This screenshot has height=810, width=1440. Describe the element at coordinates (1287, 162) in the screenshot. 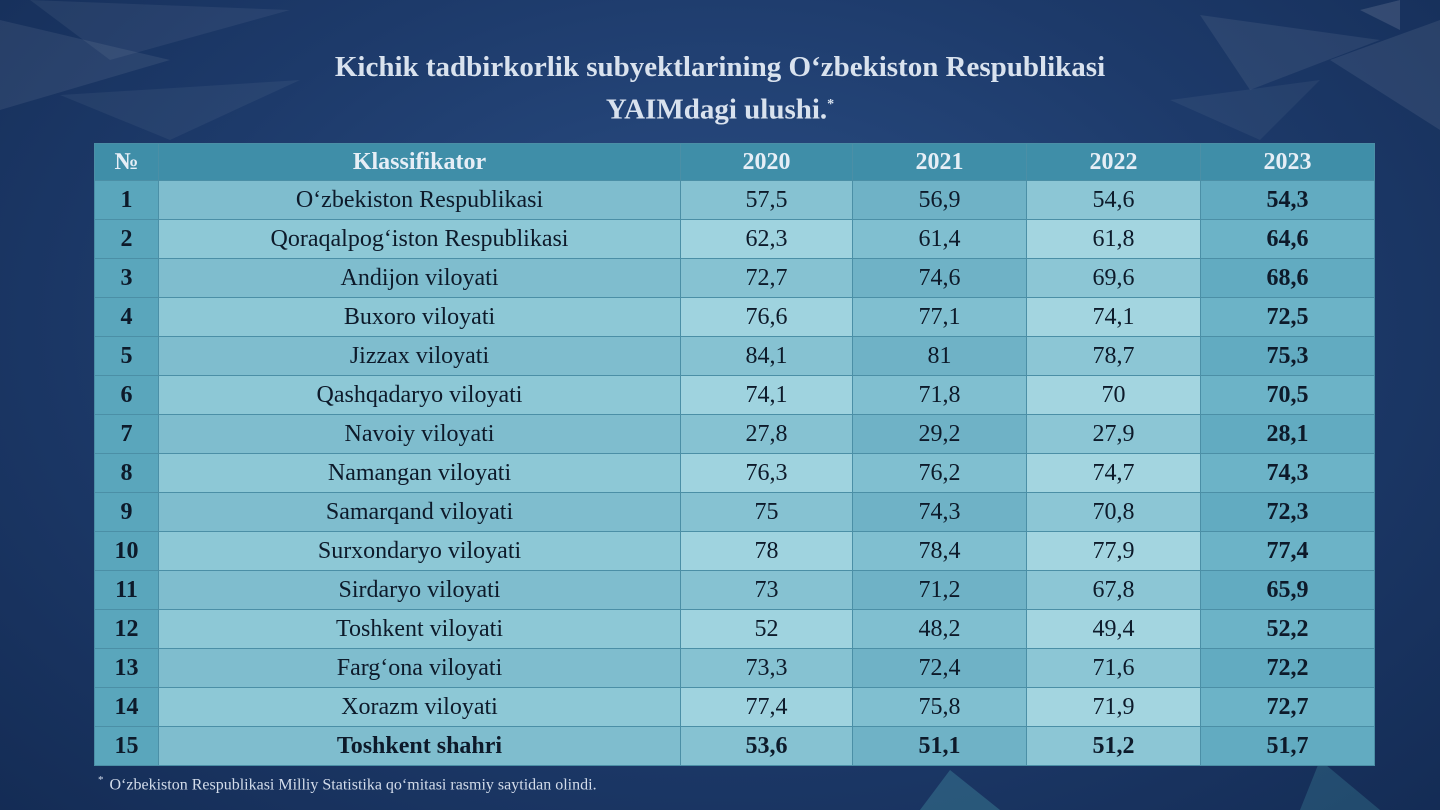

I see `header-2023: 2023` at that location.